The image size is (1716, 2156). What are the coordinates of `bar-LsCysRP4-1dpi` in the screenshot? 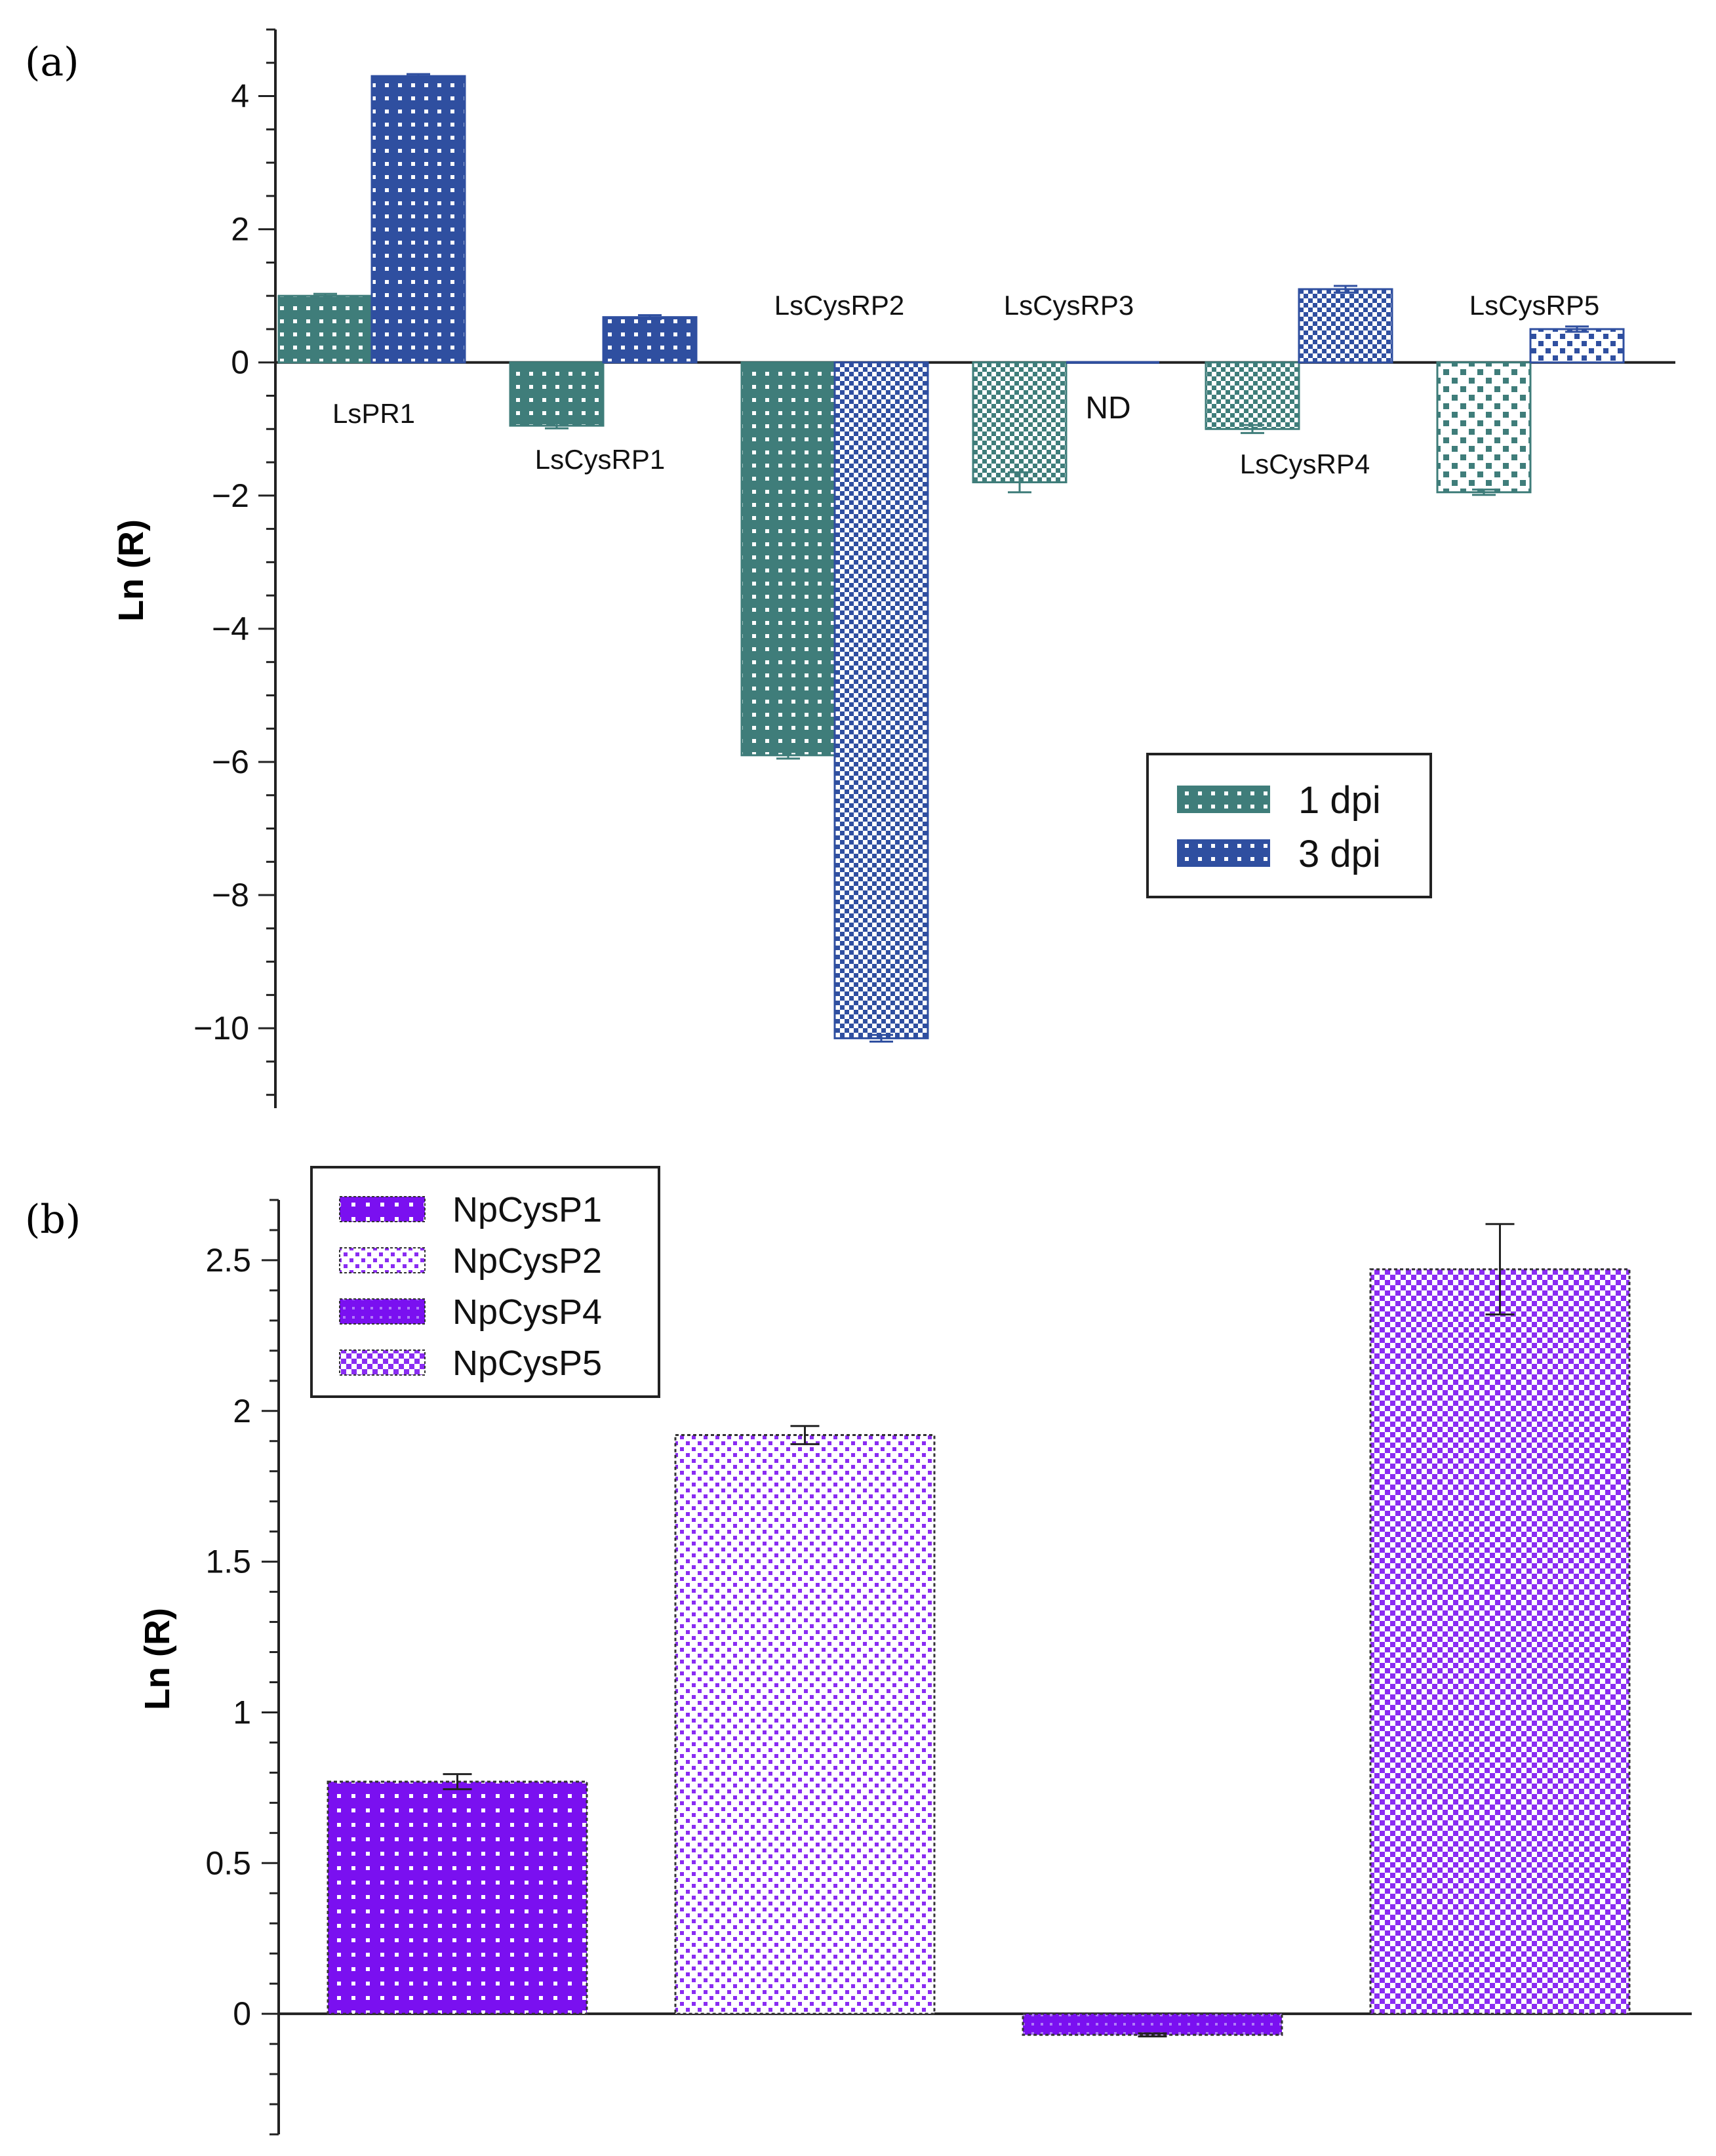 It's located at (1252, 395).